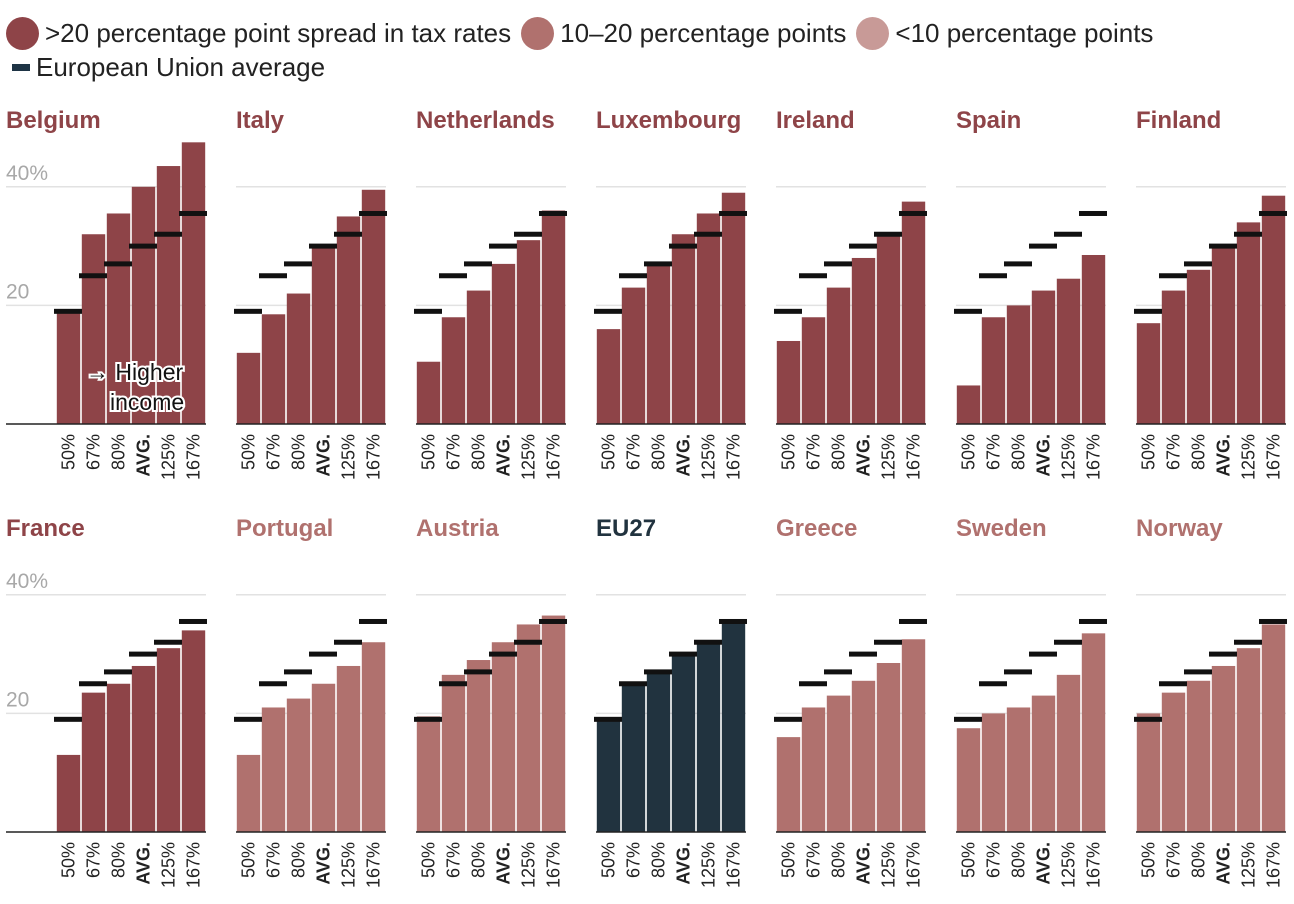 Image resolution: width=1294 pixels, height=904 pixels. What do you see at coordinates (703, 32) in the screenshot?
I see `legend-label-mid: 10–20 percentage points` at bounding box center [703, 32].